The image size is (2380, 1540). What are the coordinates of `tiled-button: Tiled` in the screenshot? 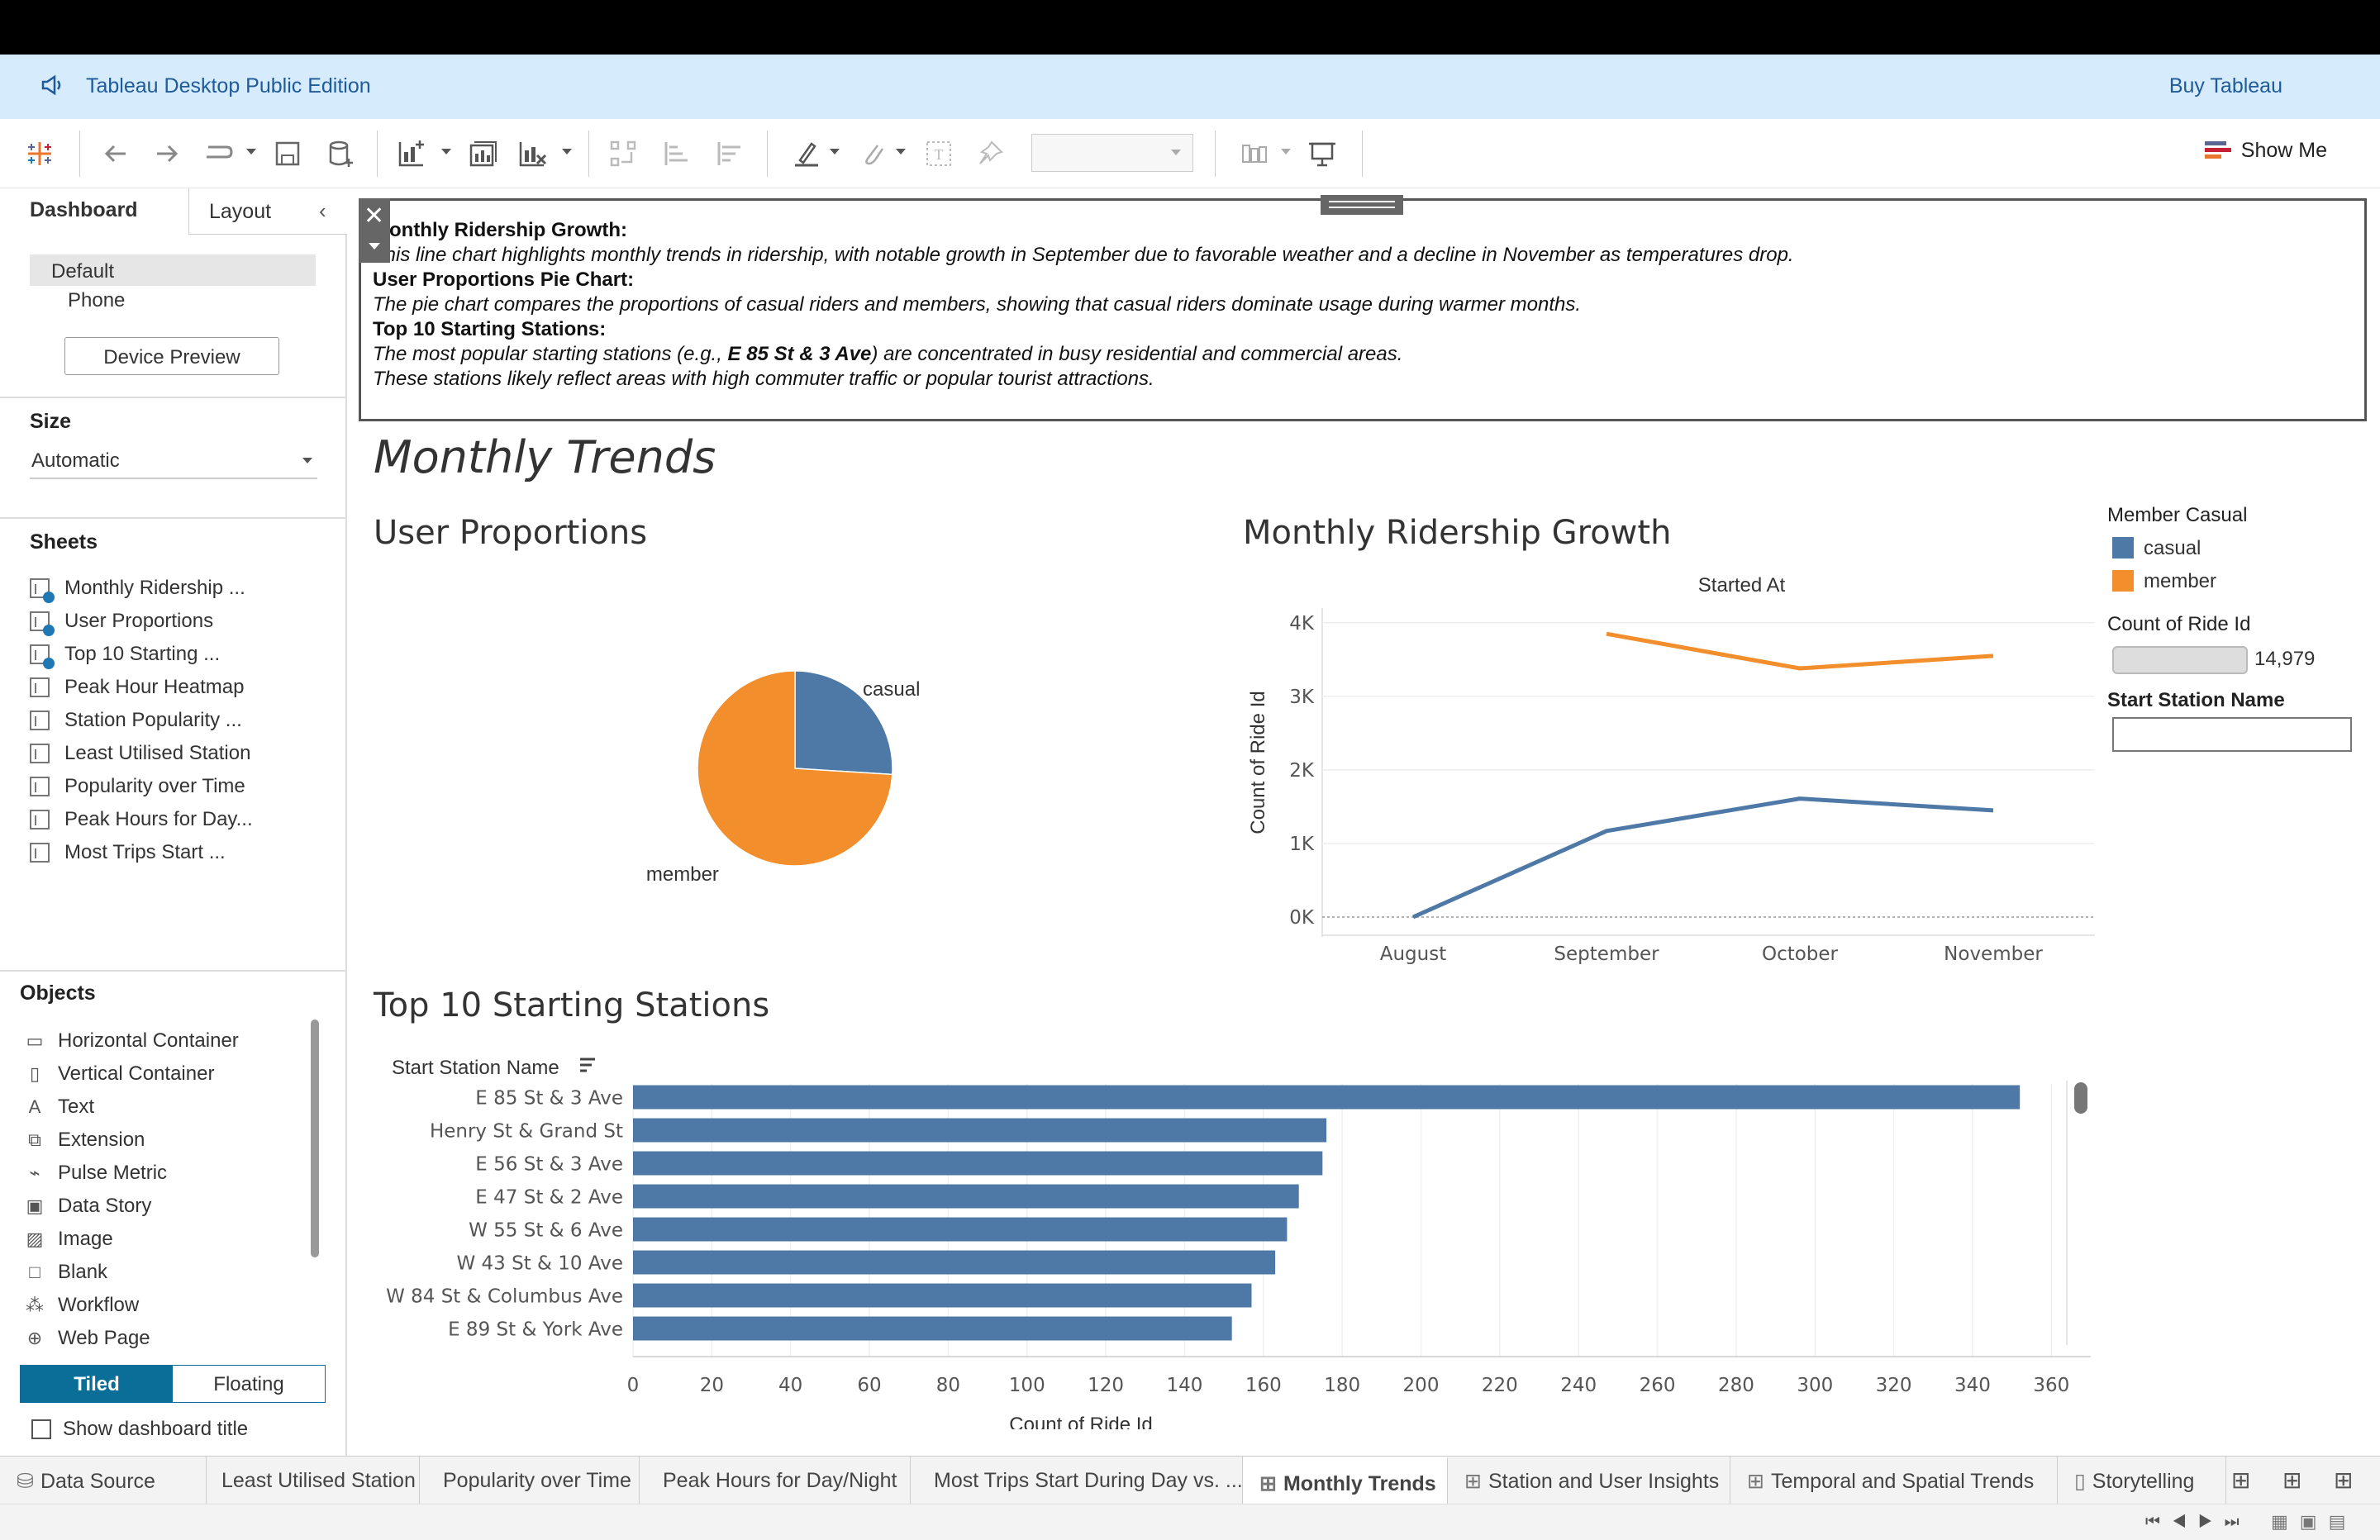 It's located at (97, 1384).